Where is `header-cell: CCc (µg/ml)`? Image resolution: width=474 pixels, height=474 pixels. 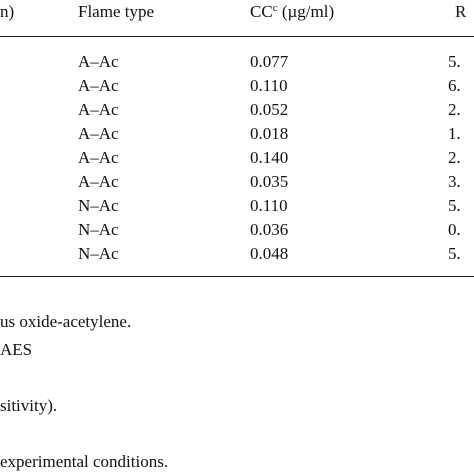
header-cell: CCc (µg/ml) is located at coordinates (292, 12).